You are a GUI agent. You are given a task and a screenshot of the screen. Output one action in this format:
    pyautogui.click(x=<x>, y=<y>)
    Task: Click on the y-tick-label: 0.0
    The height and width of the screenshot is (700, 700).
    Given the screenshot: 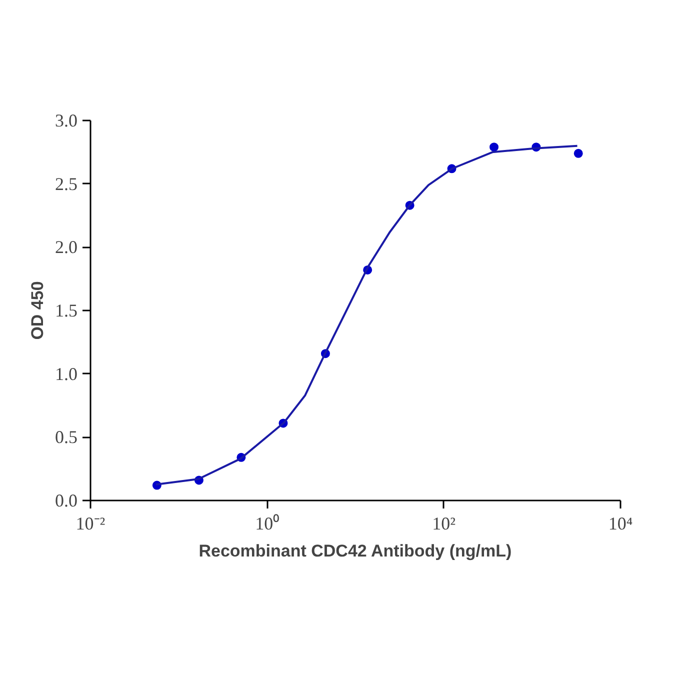 What is the action you would take?
    pyautogui.click(x=66, y=500)
    